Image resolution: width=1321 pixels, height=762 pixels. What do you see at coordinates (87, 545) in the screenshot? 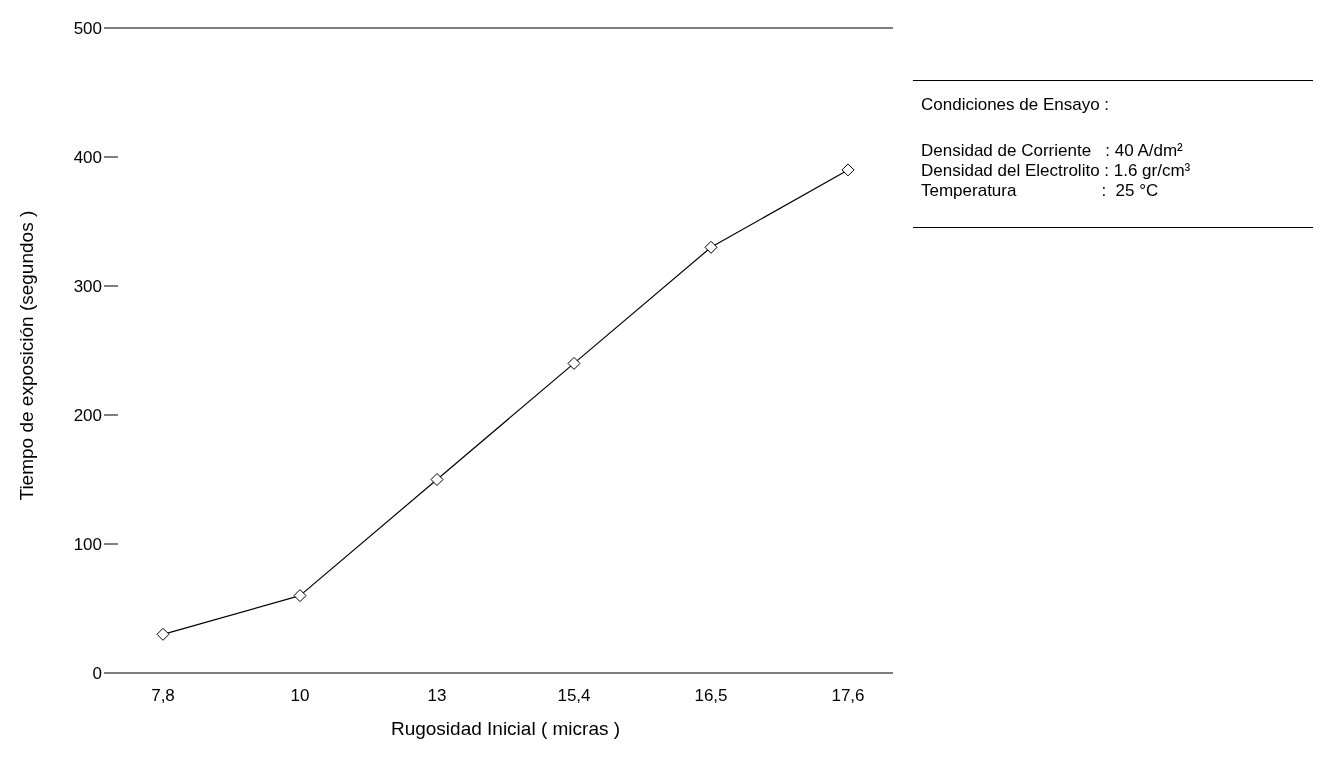
I see `y-tick-label: 100` at bounding box center [87, 545].